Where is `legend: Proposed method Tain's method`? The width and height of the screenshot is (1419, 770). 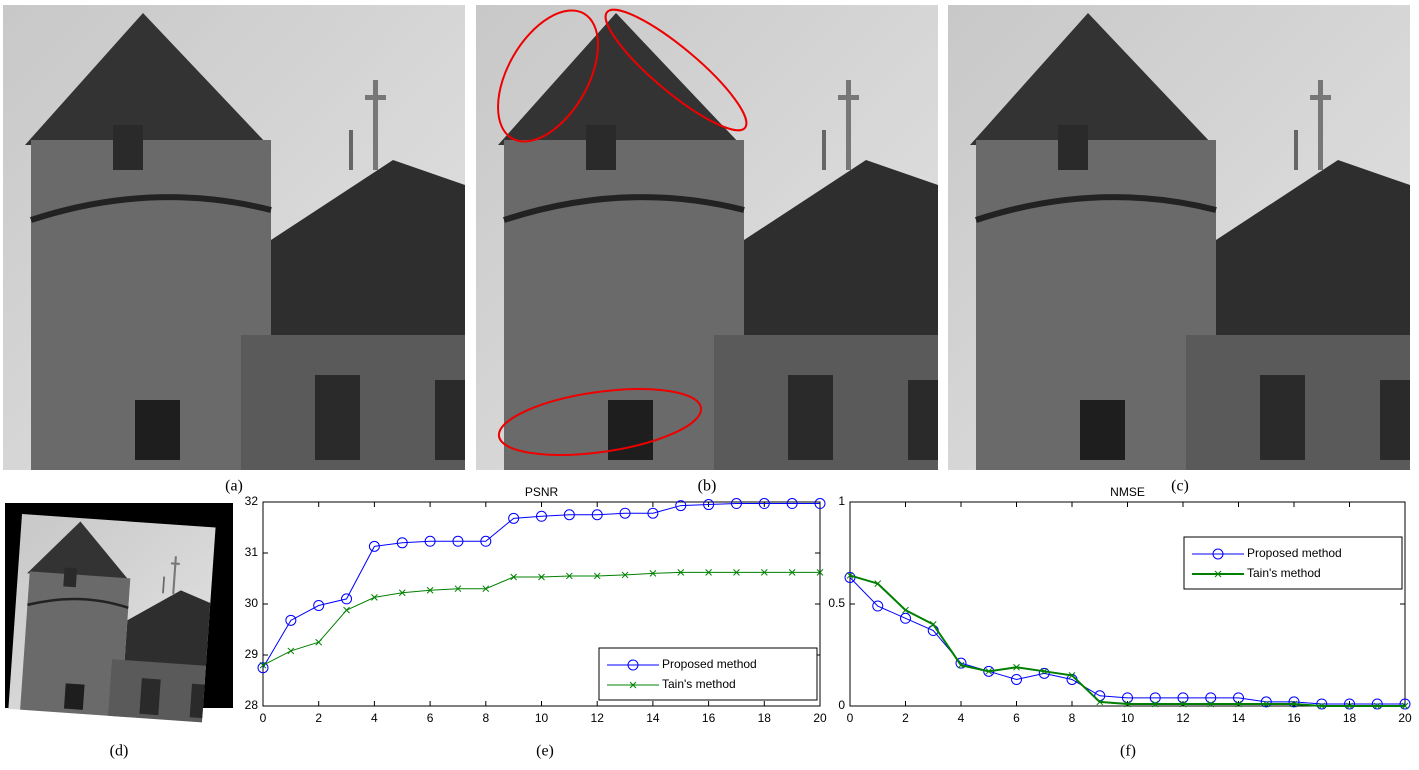
legend: Proposed method Tain's method is located at coordinates (708, 674).